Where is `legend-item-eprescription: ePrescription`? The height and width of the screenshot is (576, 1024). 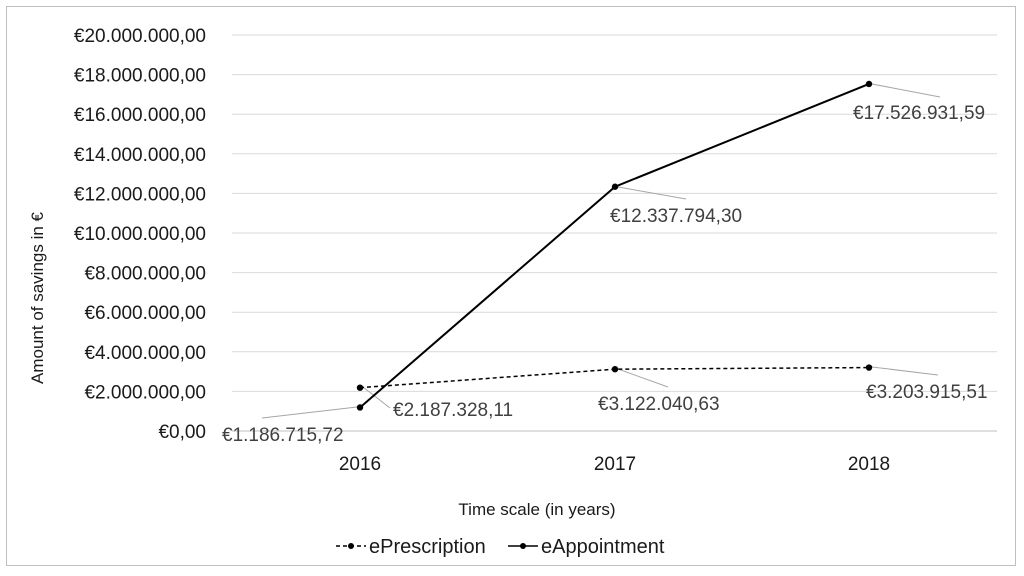
legend-item-eprescription: ePrescription is located at coordinates (411, 547).